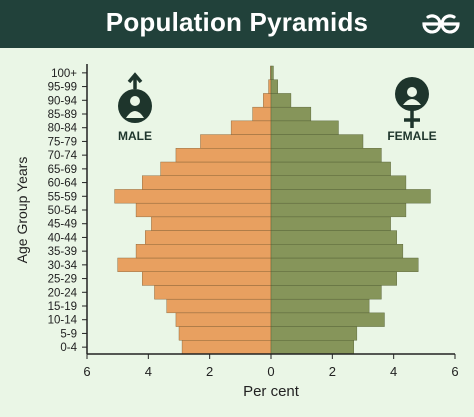  What do you see at coordinates (412, 102) in the screenshot?
I see `female-symbol-icon` at bounding box center [412, 102].